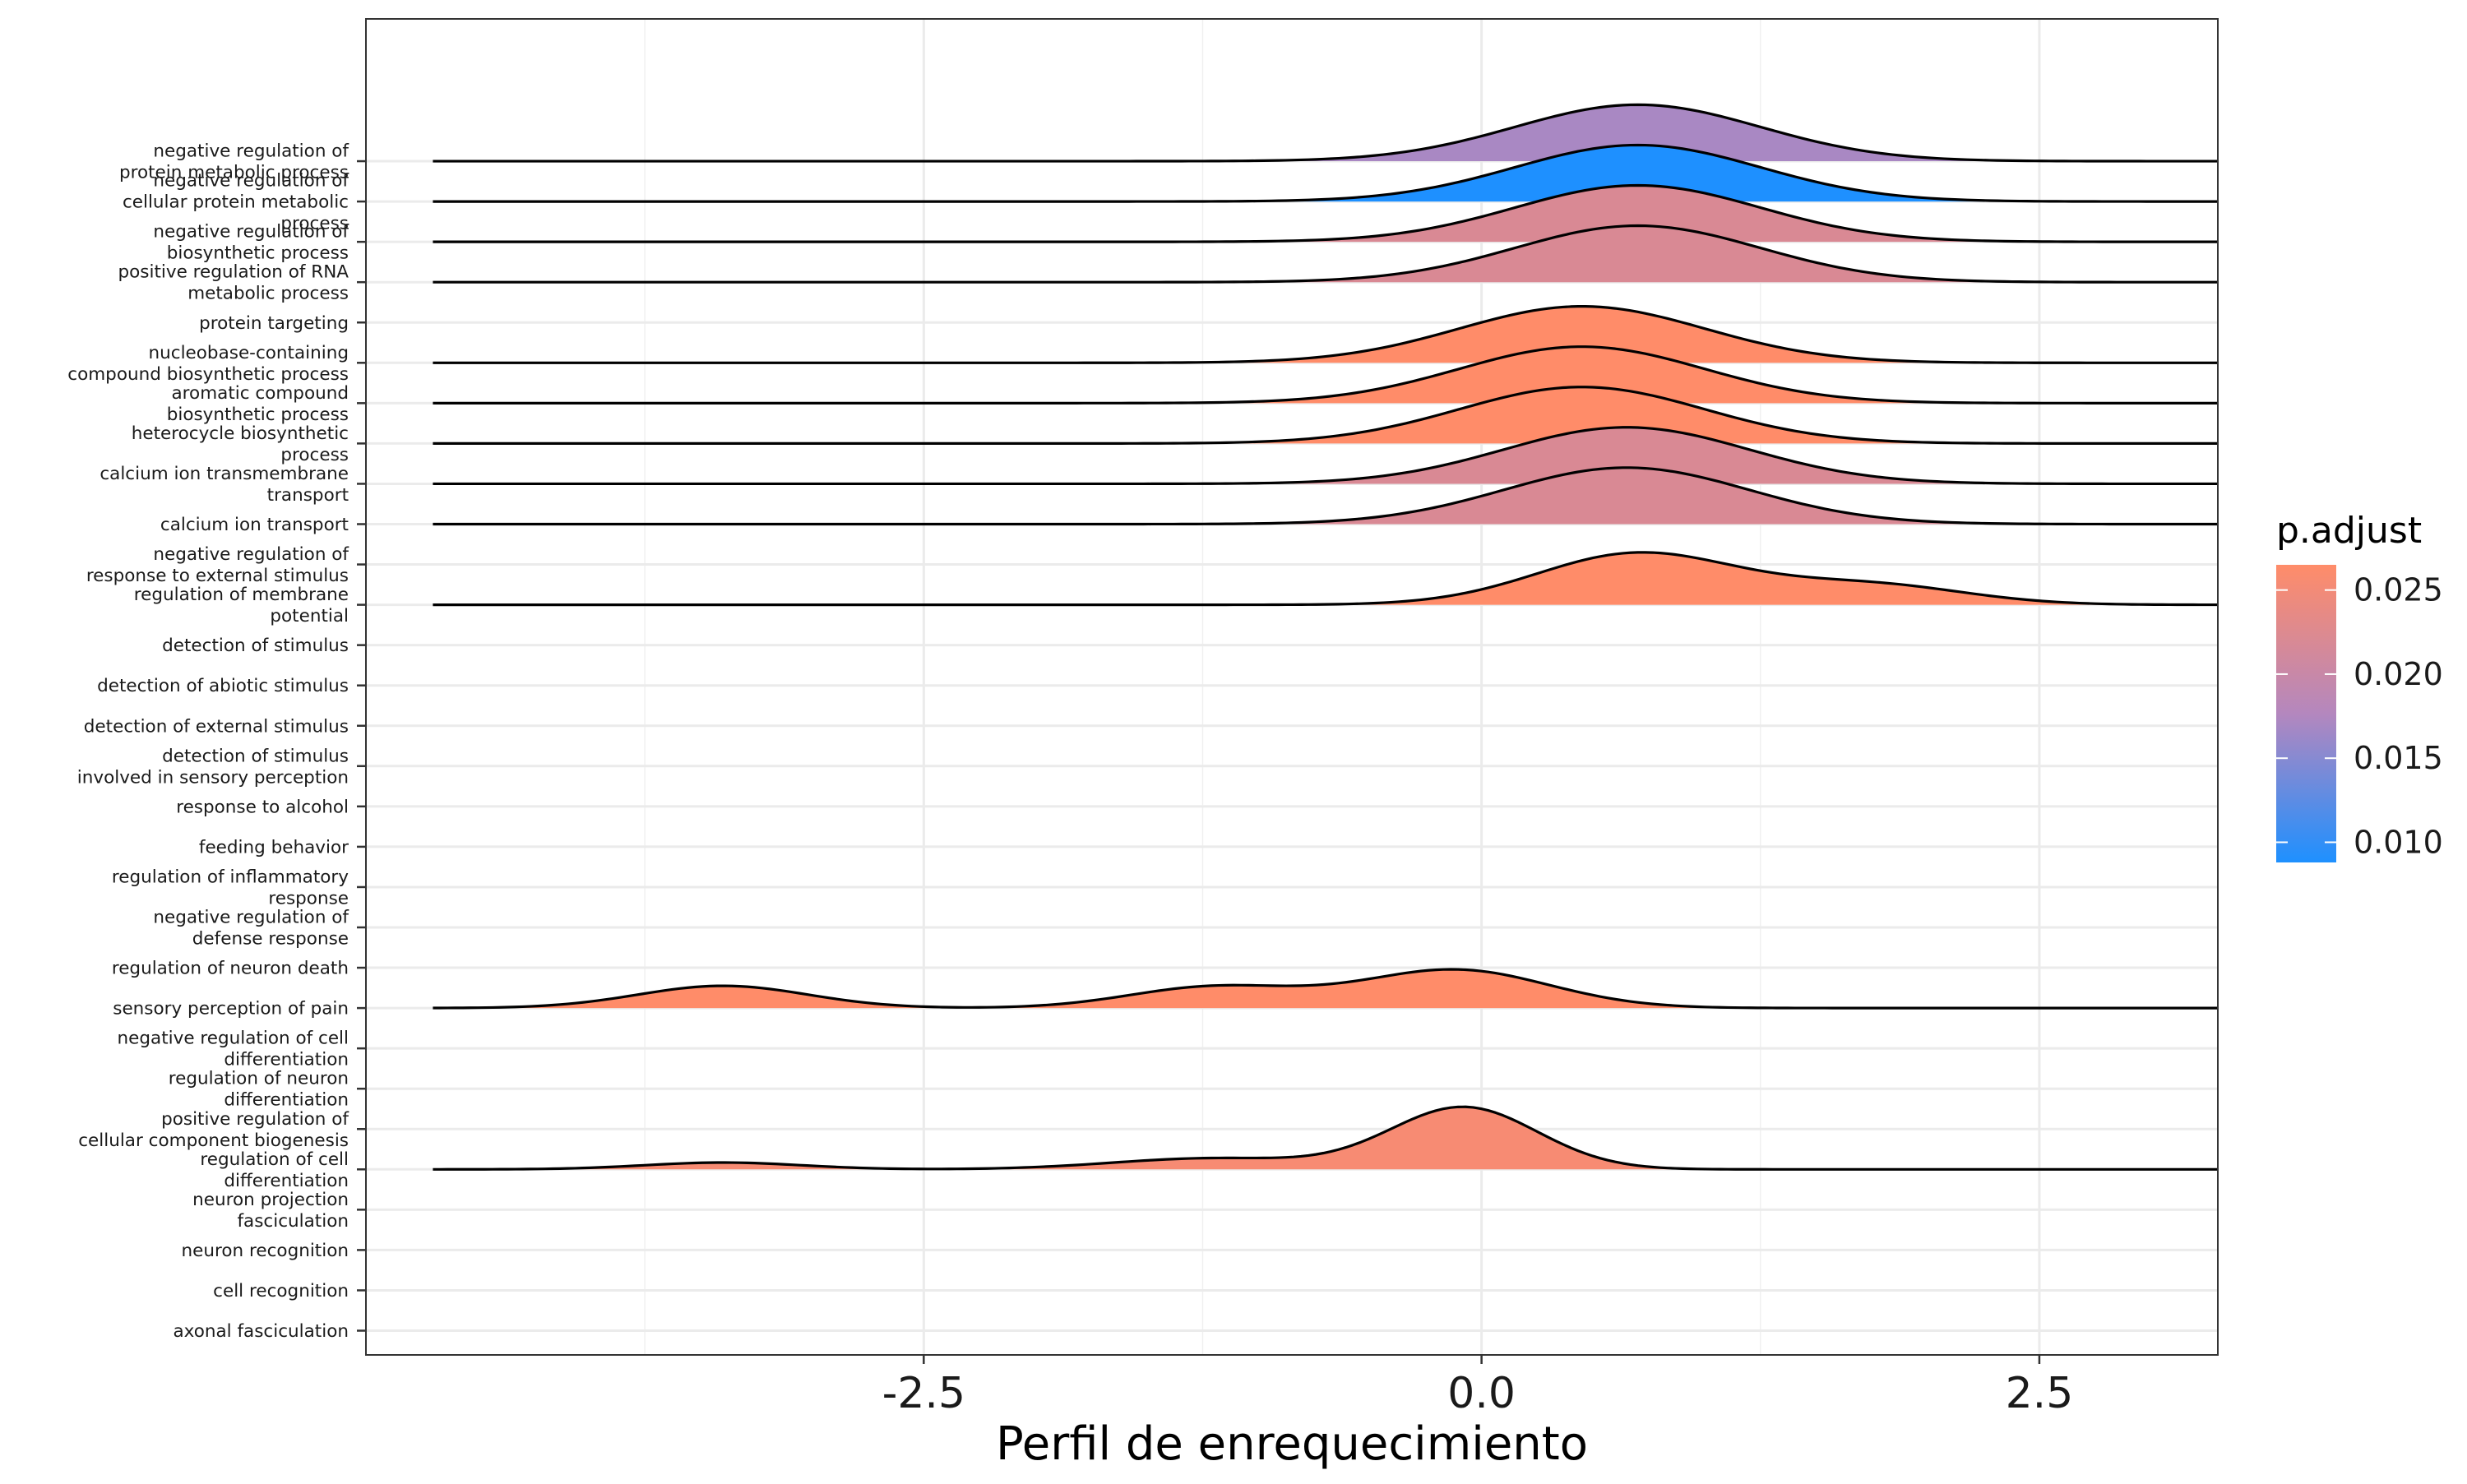 The width and height of the screenshot is (2467, 1484). Describe the element at coordinates (225, 485) in the screenshot. I see `y-tick-label: calcium ion transmembrane transport` at that location.